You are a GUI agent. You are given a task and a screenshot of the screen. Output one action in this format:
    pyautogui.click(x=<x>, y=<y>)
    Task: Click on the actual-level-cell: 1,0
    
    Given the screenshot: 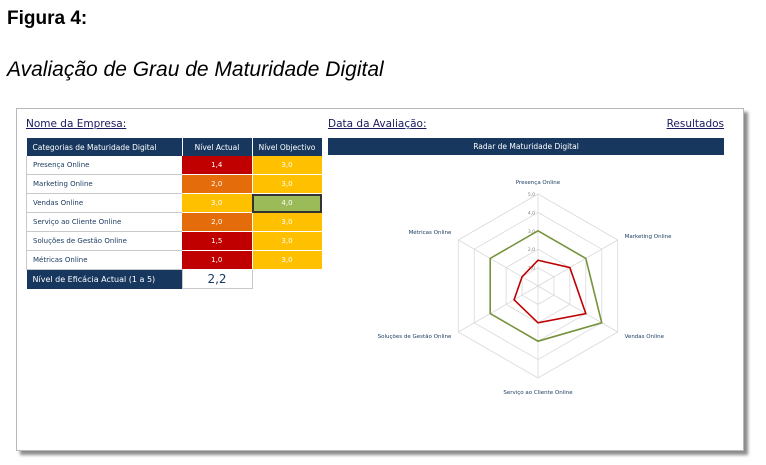 What is the action you would take?
    pyautogui.click(x=217, y=260)
    